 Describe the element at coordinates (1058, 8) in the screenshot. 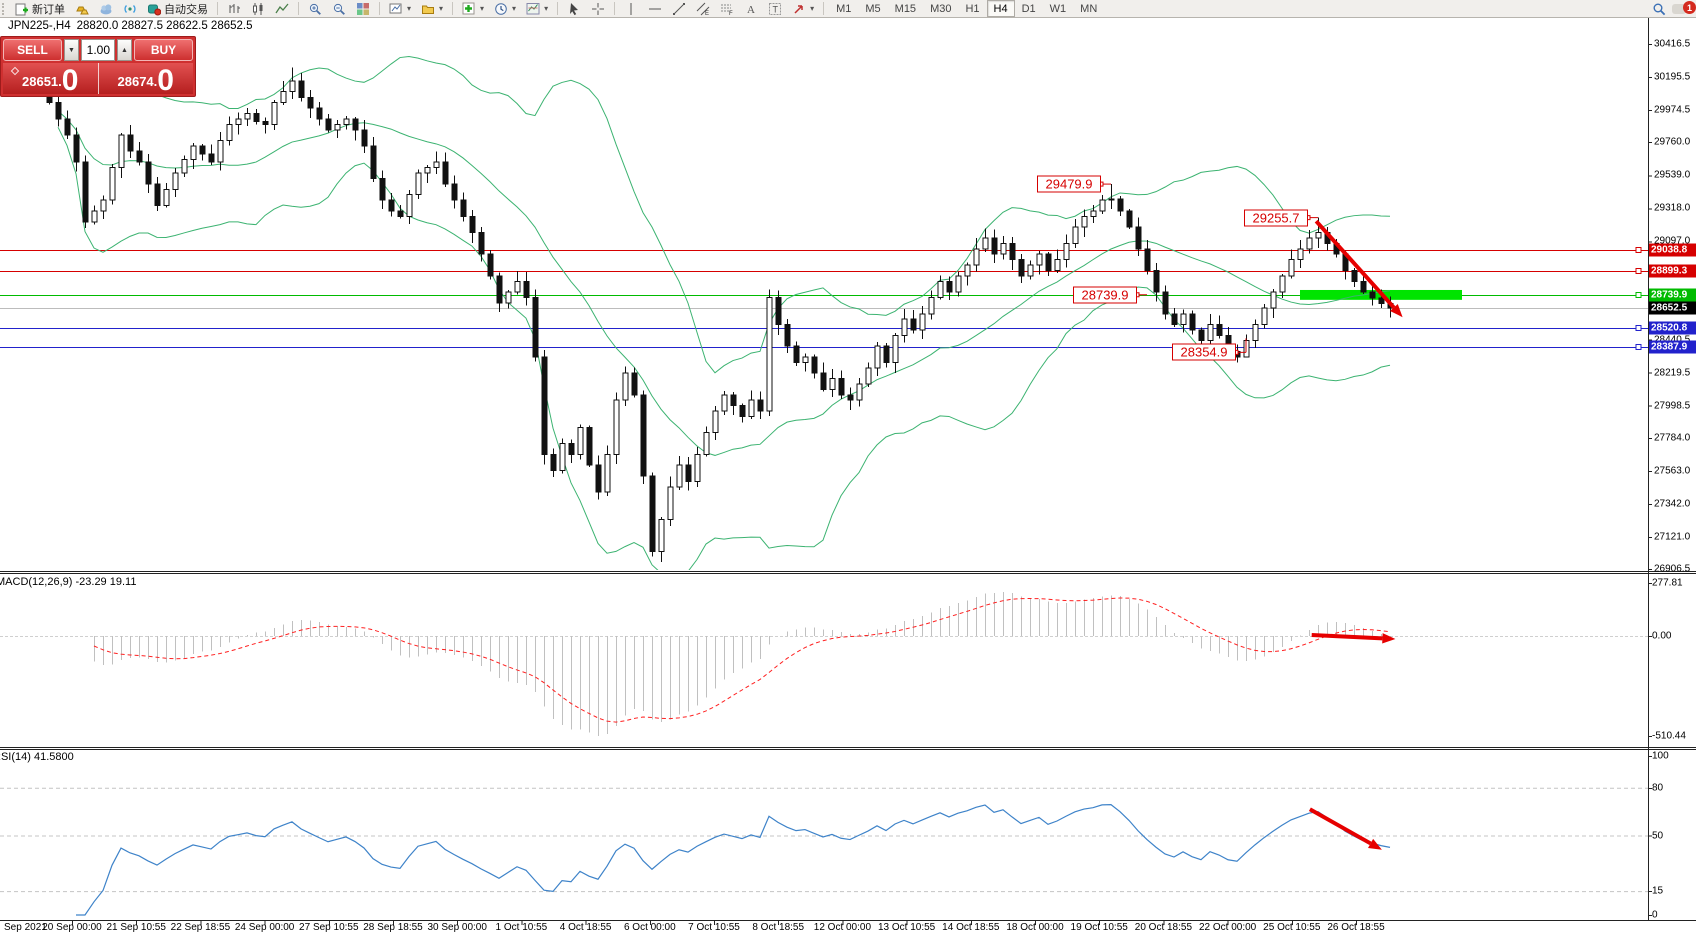

I see `timeframe-button-w1: W1` at that location.